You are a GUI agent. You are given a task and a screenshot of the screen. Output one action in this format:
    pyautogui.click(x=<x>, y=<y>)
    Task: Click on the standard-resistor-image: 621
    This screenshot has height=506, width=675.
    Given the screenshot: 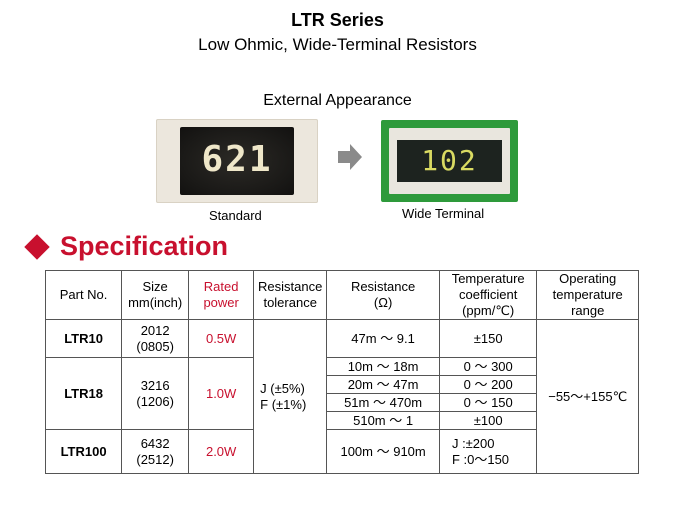 What is the action you would take?
    pyautogui.click(x=237, y=161)
    